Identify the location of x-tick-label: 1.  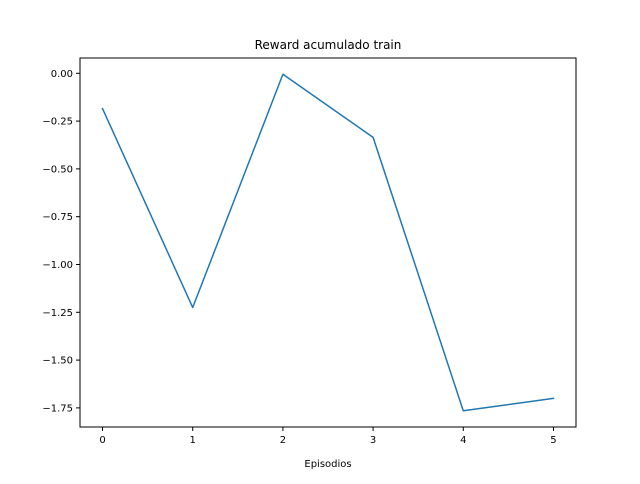
(193, 440).